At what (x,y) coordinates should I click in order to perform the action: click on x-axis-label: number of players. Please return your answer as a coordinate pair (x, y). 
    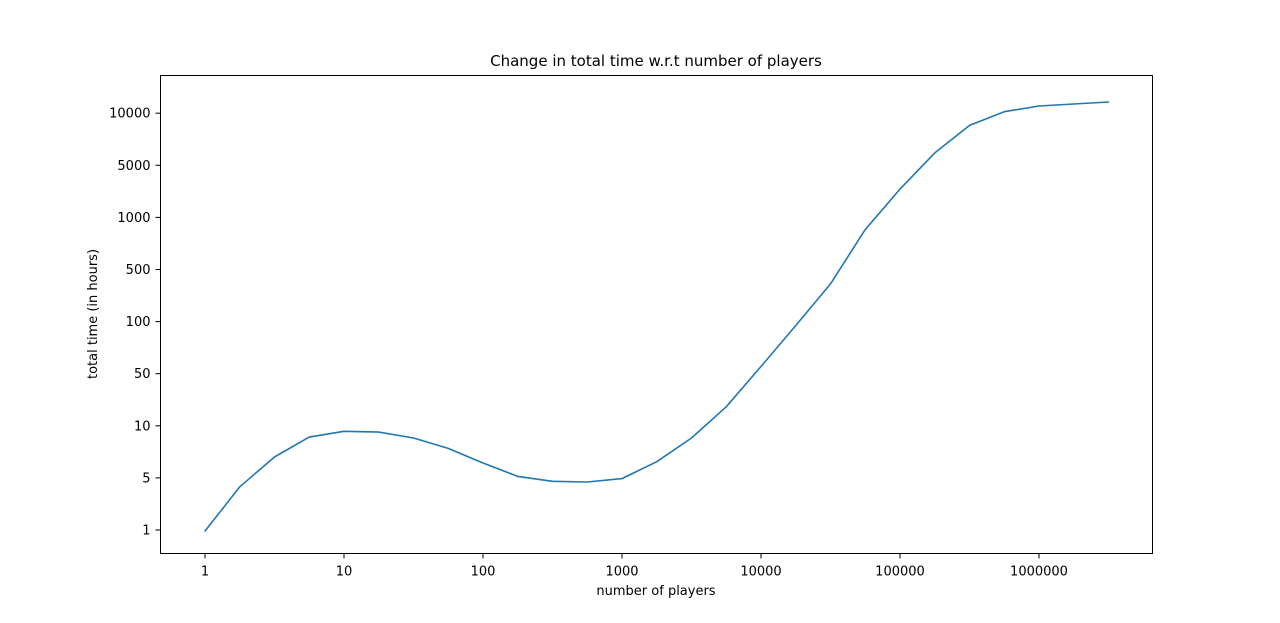
    Looking at the image, I should click on (655, 591).